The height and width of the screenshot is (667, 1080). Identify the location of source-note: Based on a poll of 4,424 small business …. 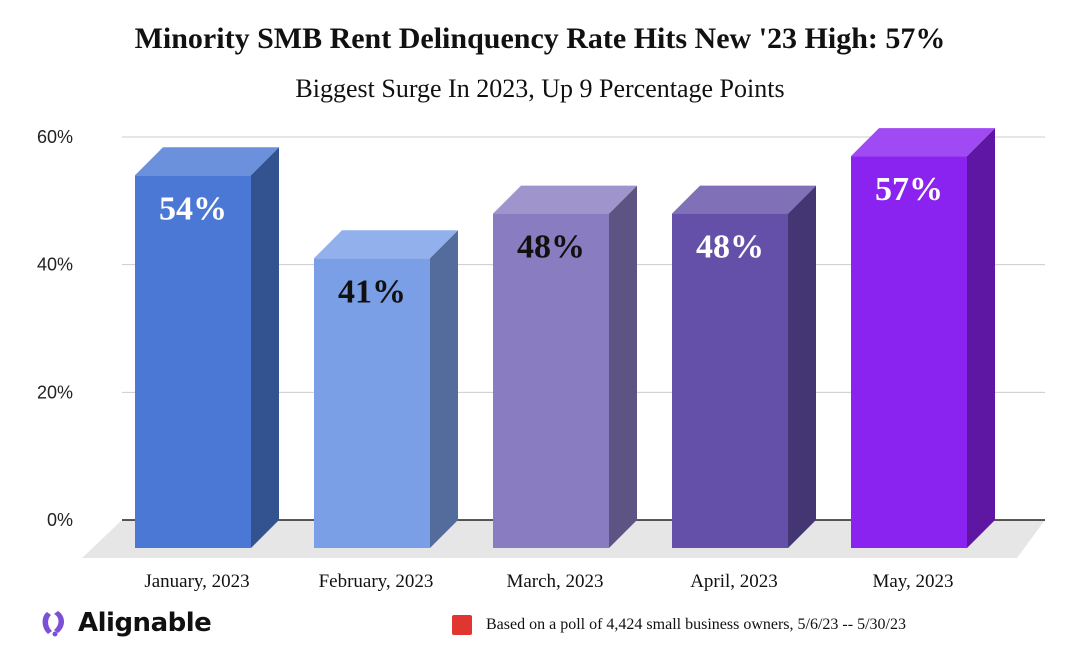
(679, 625).